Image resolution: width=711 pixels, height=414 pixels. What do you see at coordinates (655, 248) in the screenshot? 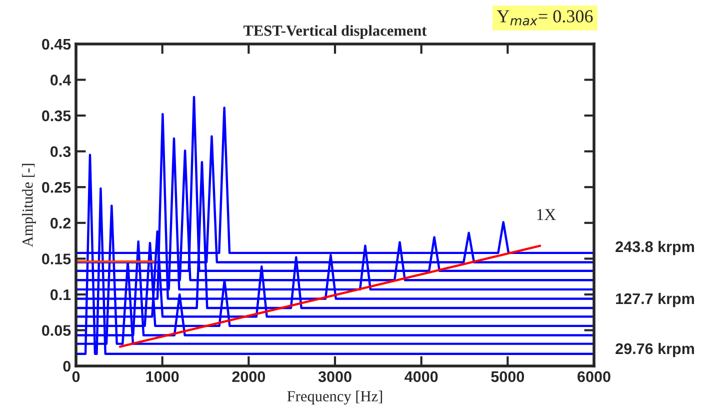
I see `text: 243.8 krpm` at bounding box center [655, 248].